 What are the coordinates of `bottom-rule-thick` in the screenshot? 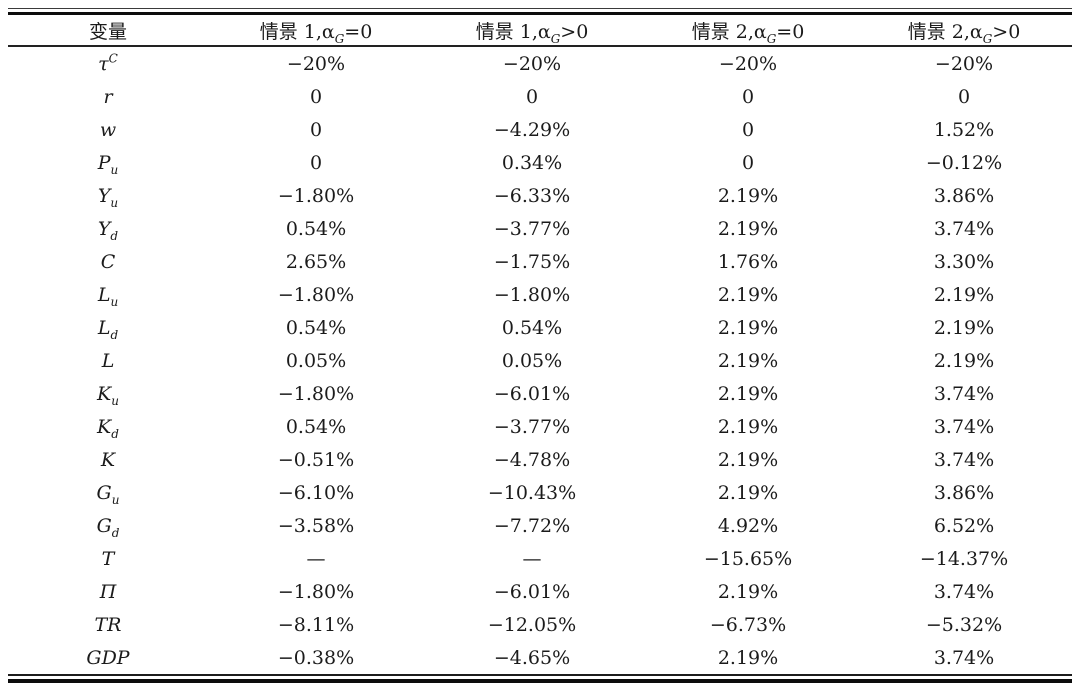 It's located at (540, 681).